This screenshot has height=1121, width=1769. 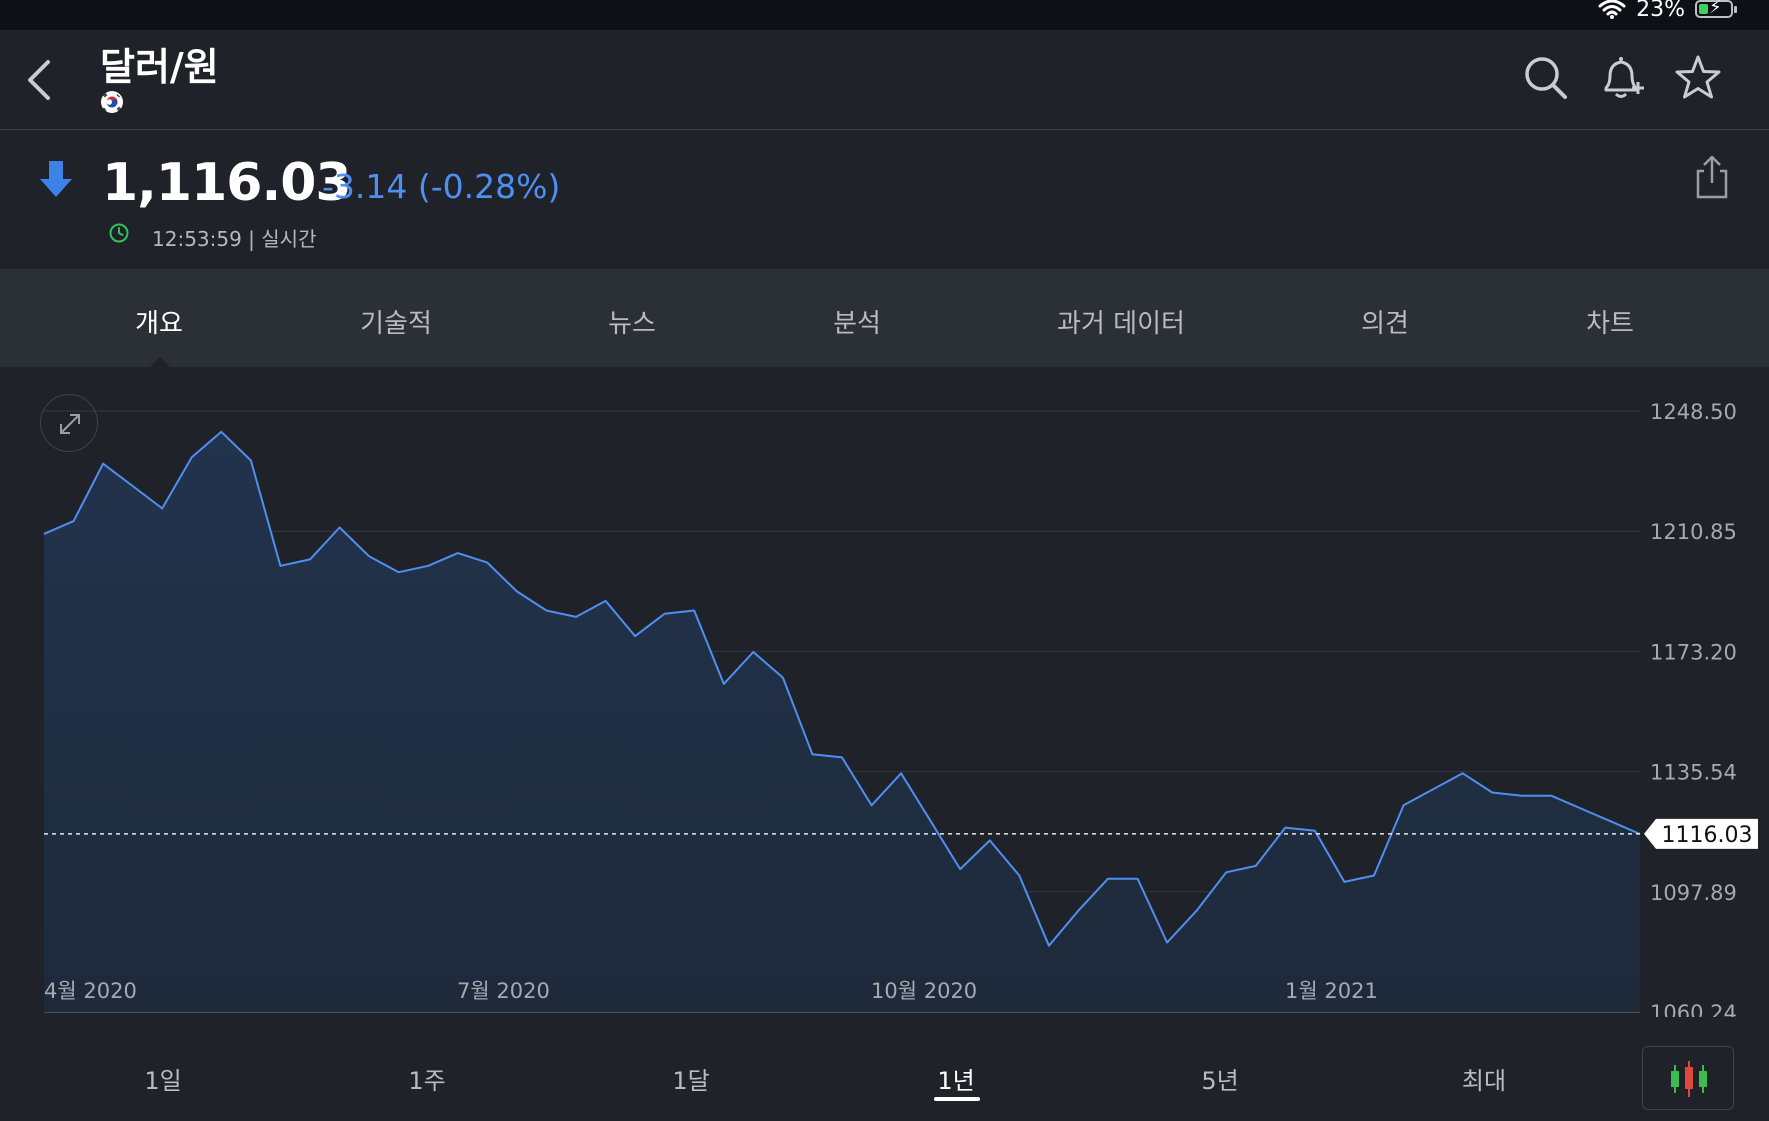 I want to click on x-tick-label: 7월 2020, so click(x=503, y=991).